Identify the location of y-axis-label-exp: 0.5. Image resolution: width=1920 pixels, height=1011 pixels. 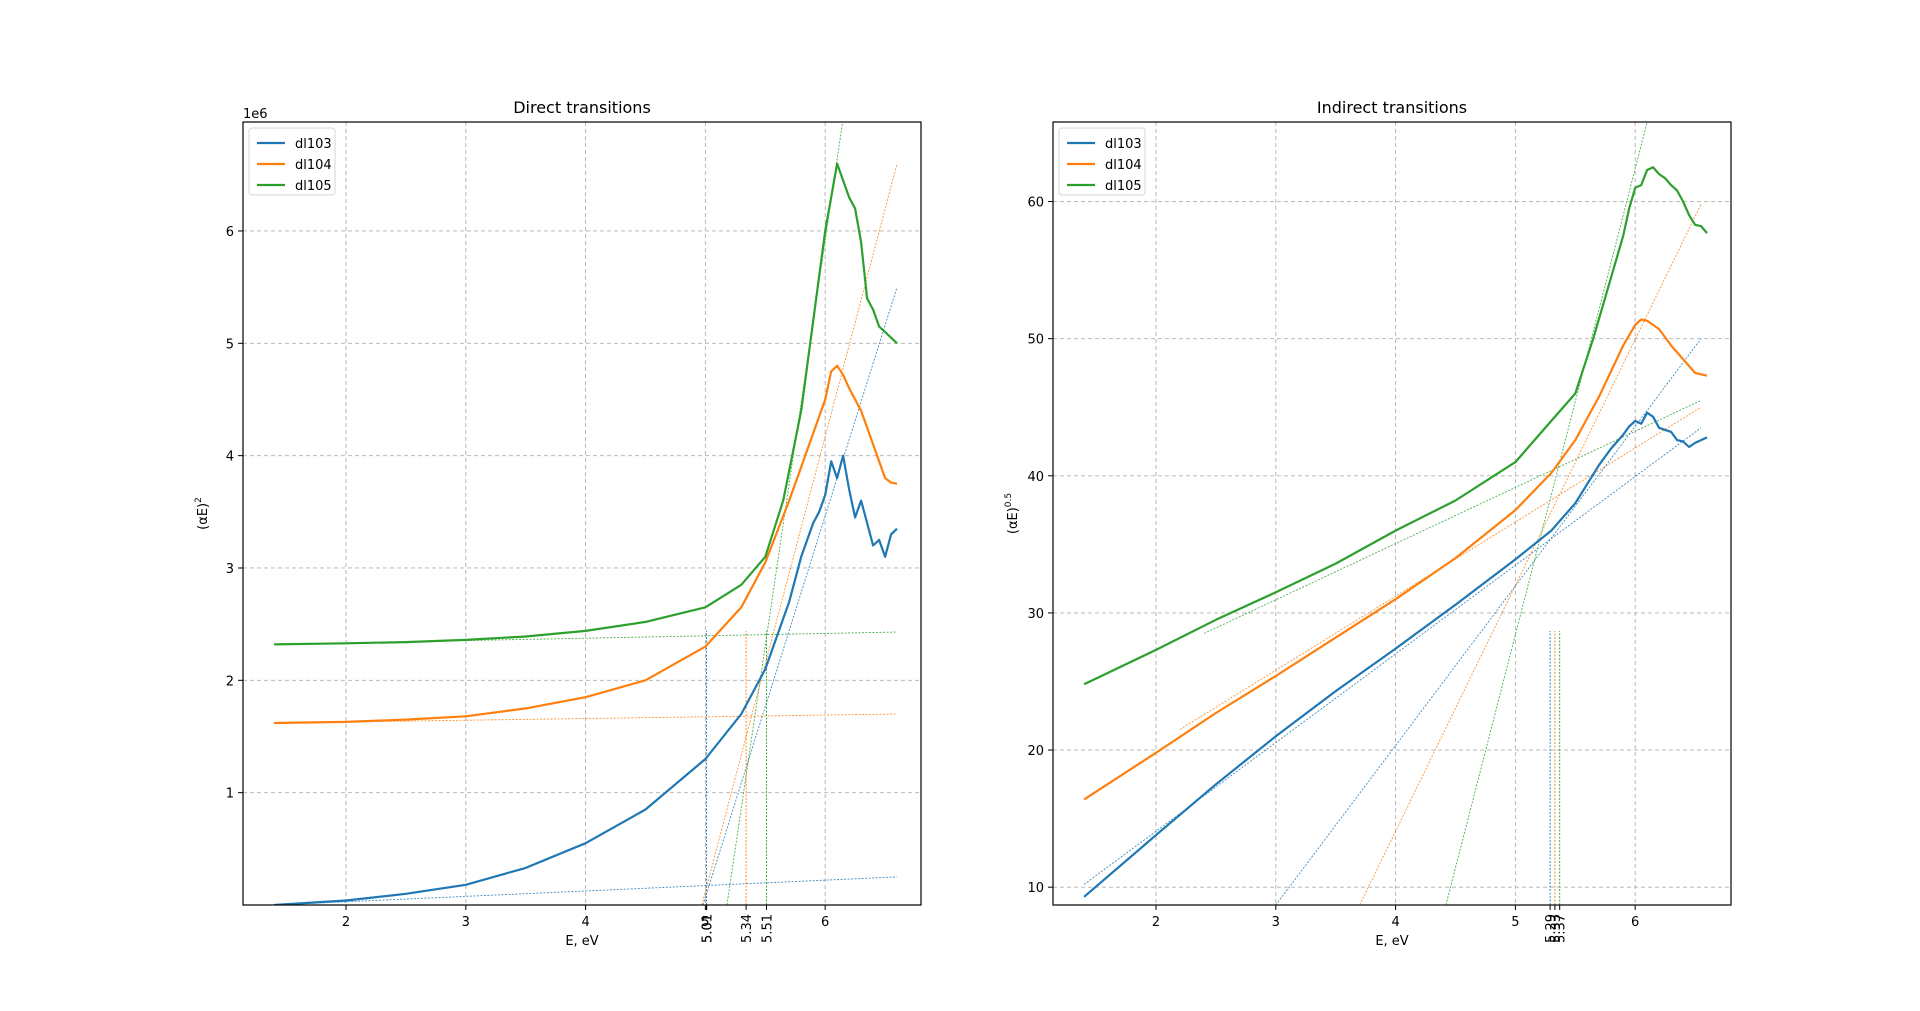
(1009, 500).